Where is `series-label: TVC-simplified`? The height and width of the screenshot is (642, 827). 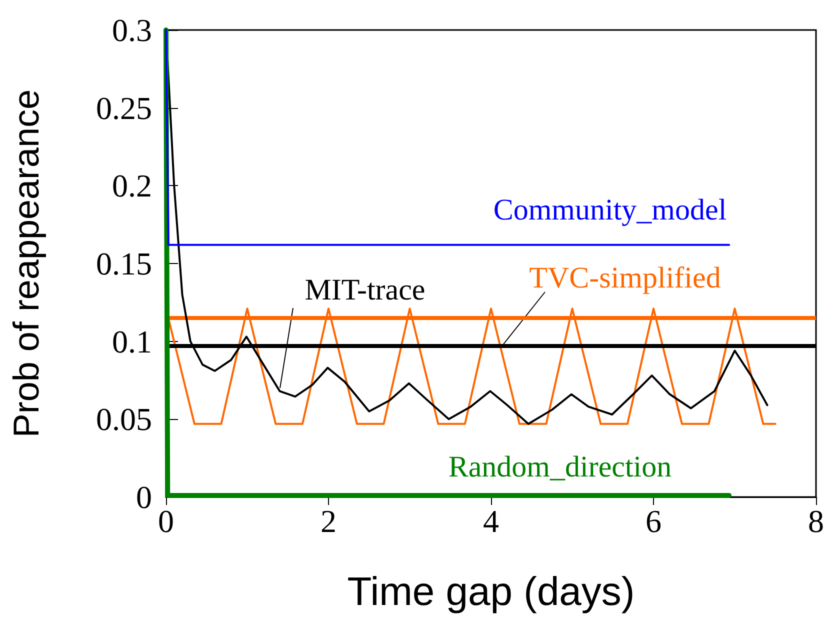 series-label: TVC-simplified is located at coordinates (625, 278).